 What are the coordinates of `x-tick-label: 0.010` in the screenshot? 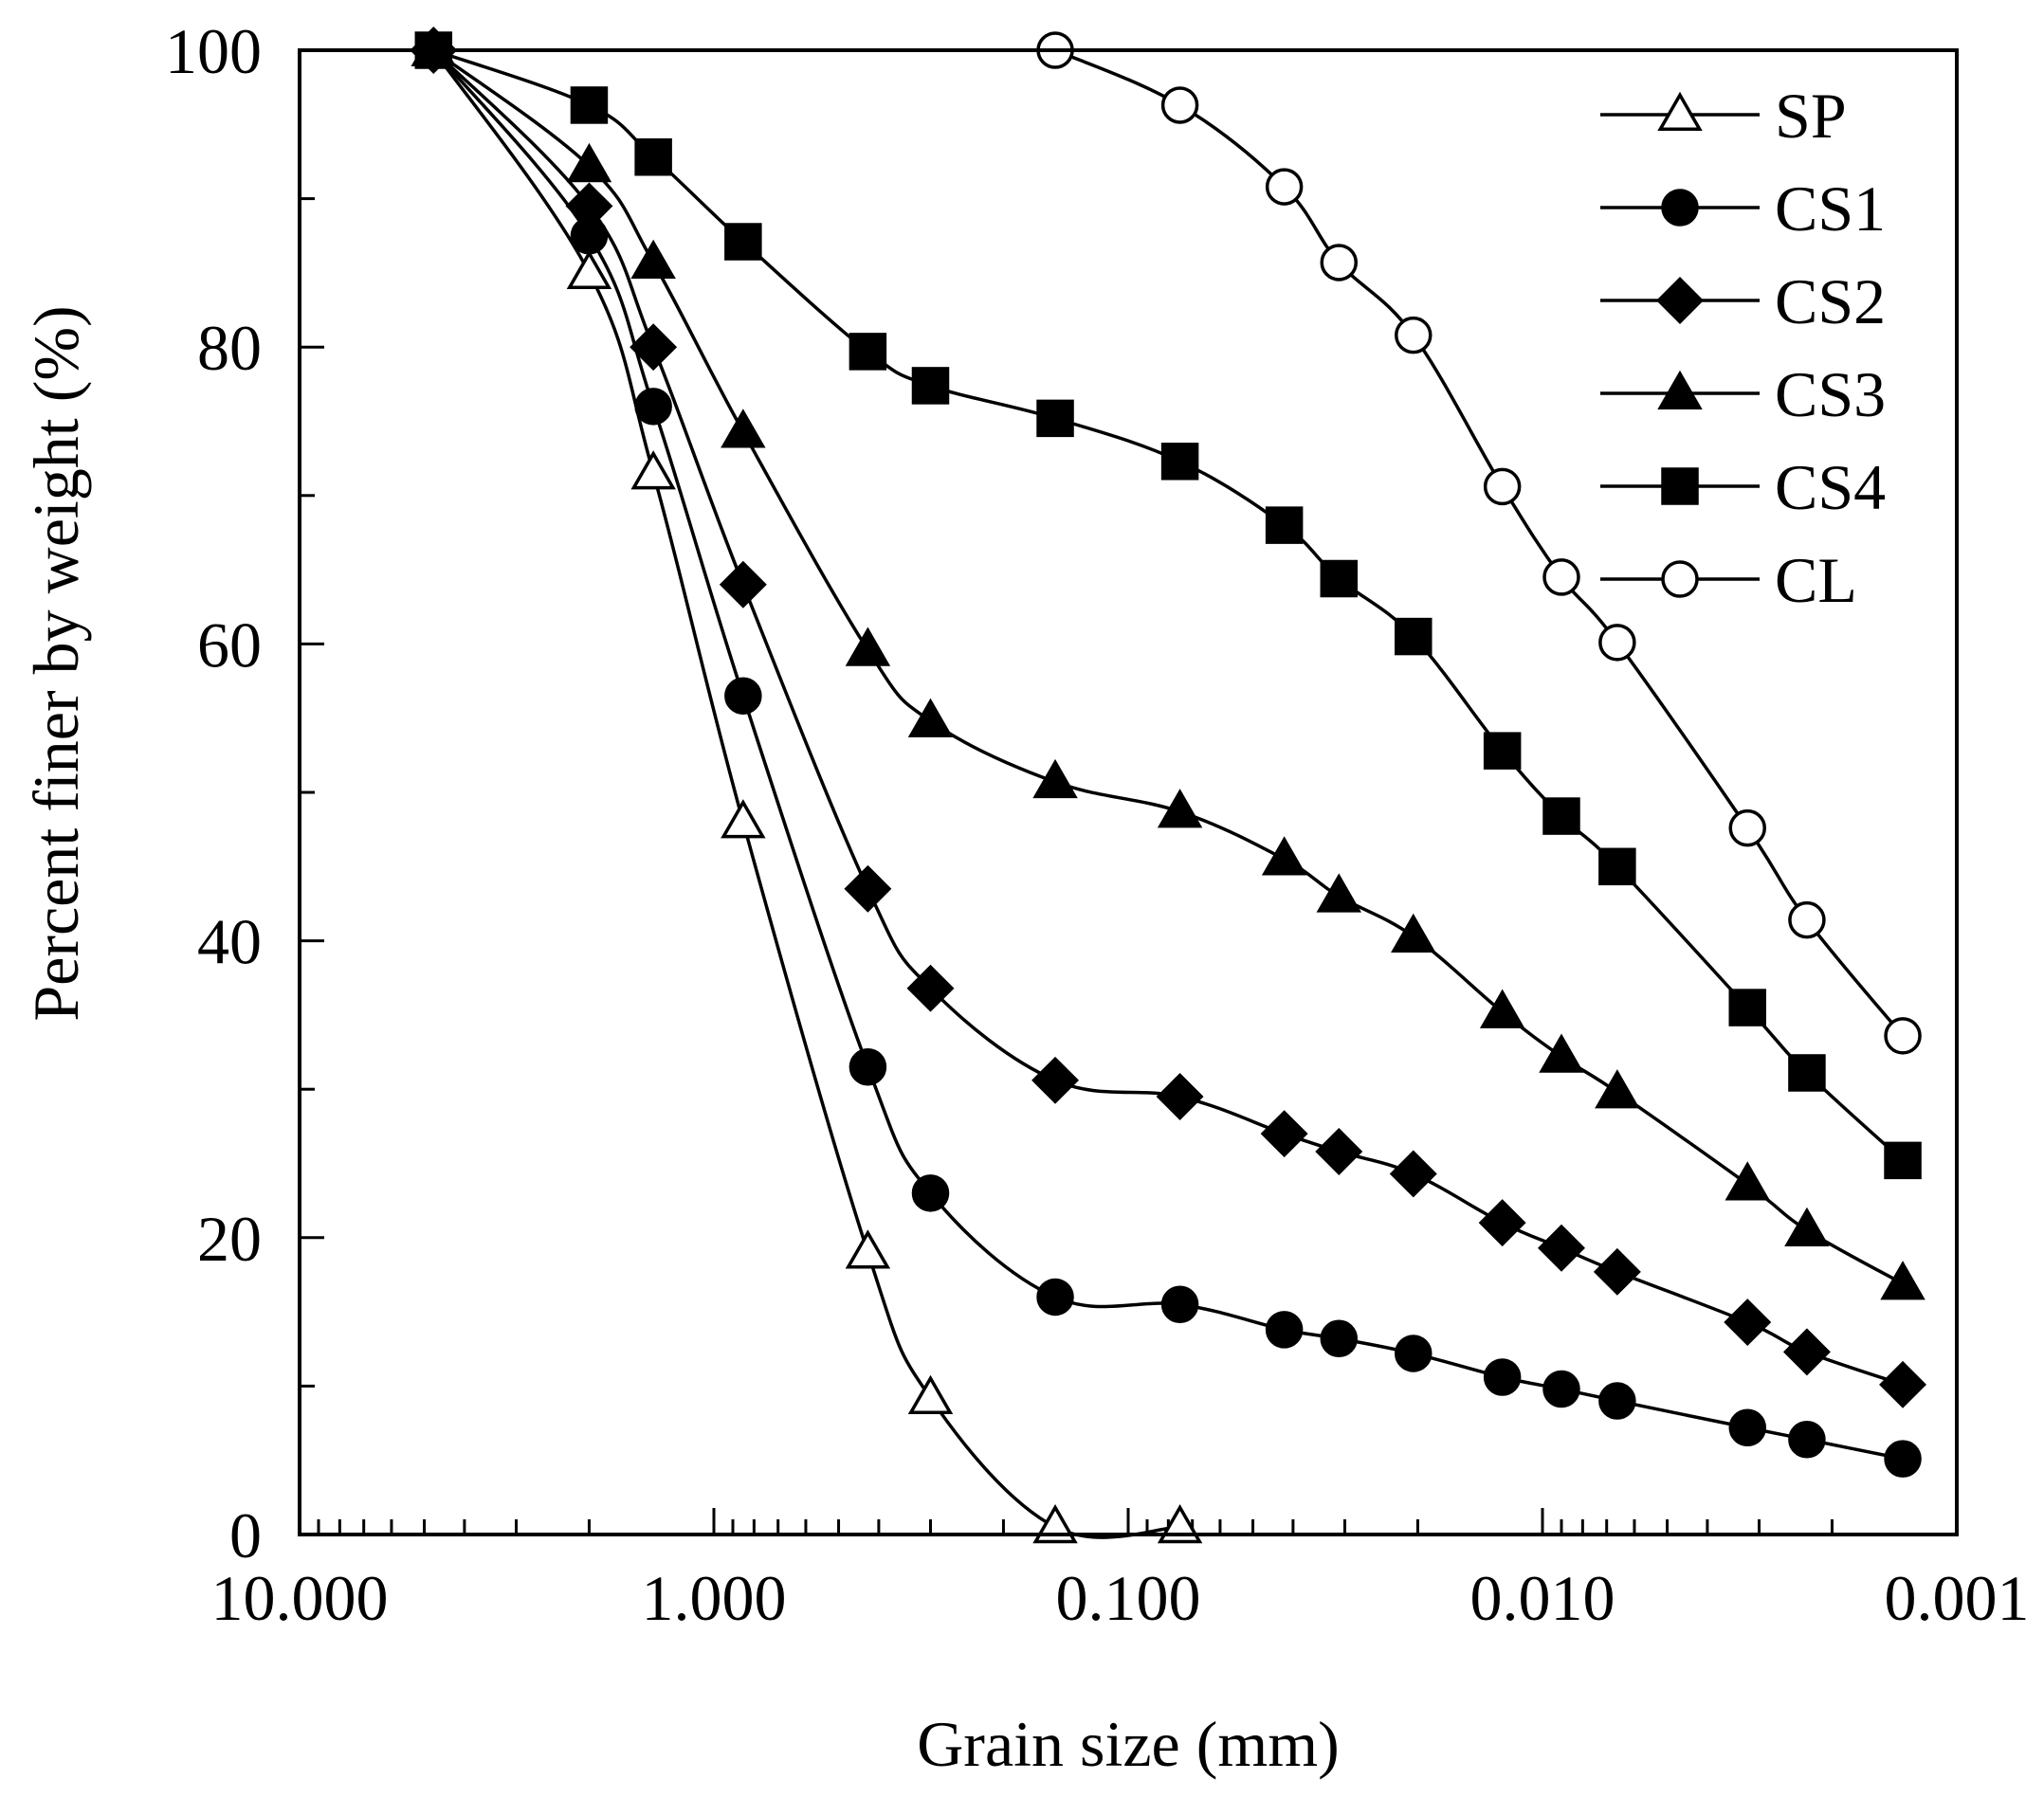 It's located at (1542, 1598).